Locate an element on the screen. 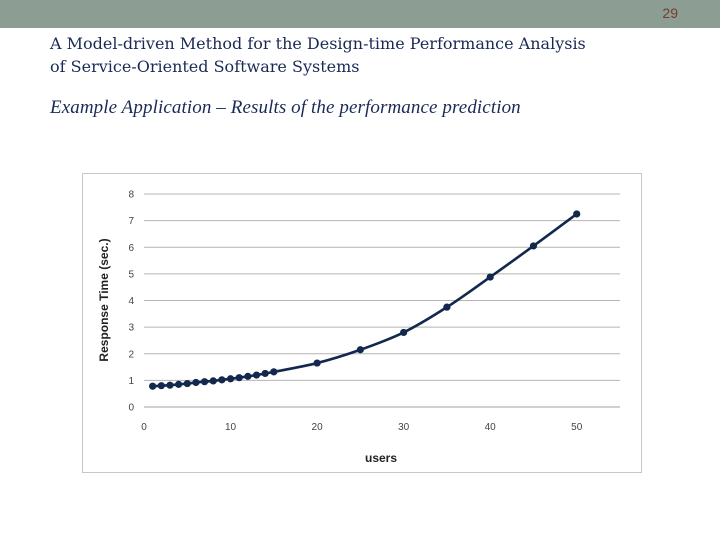  y-tick-label: 4 is located at coordinates (131, 301).